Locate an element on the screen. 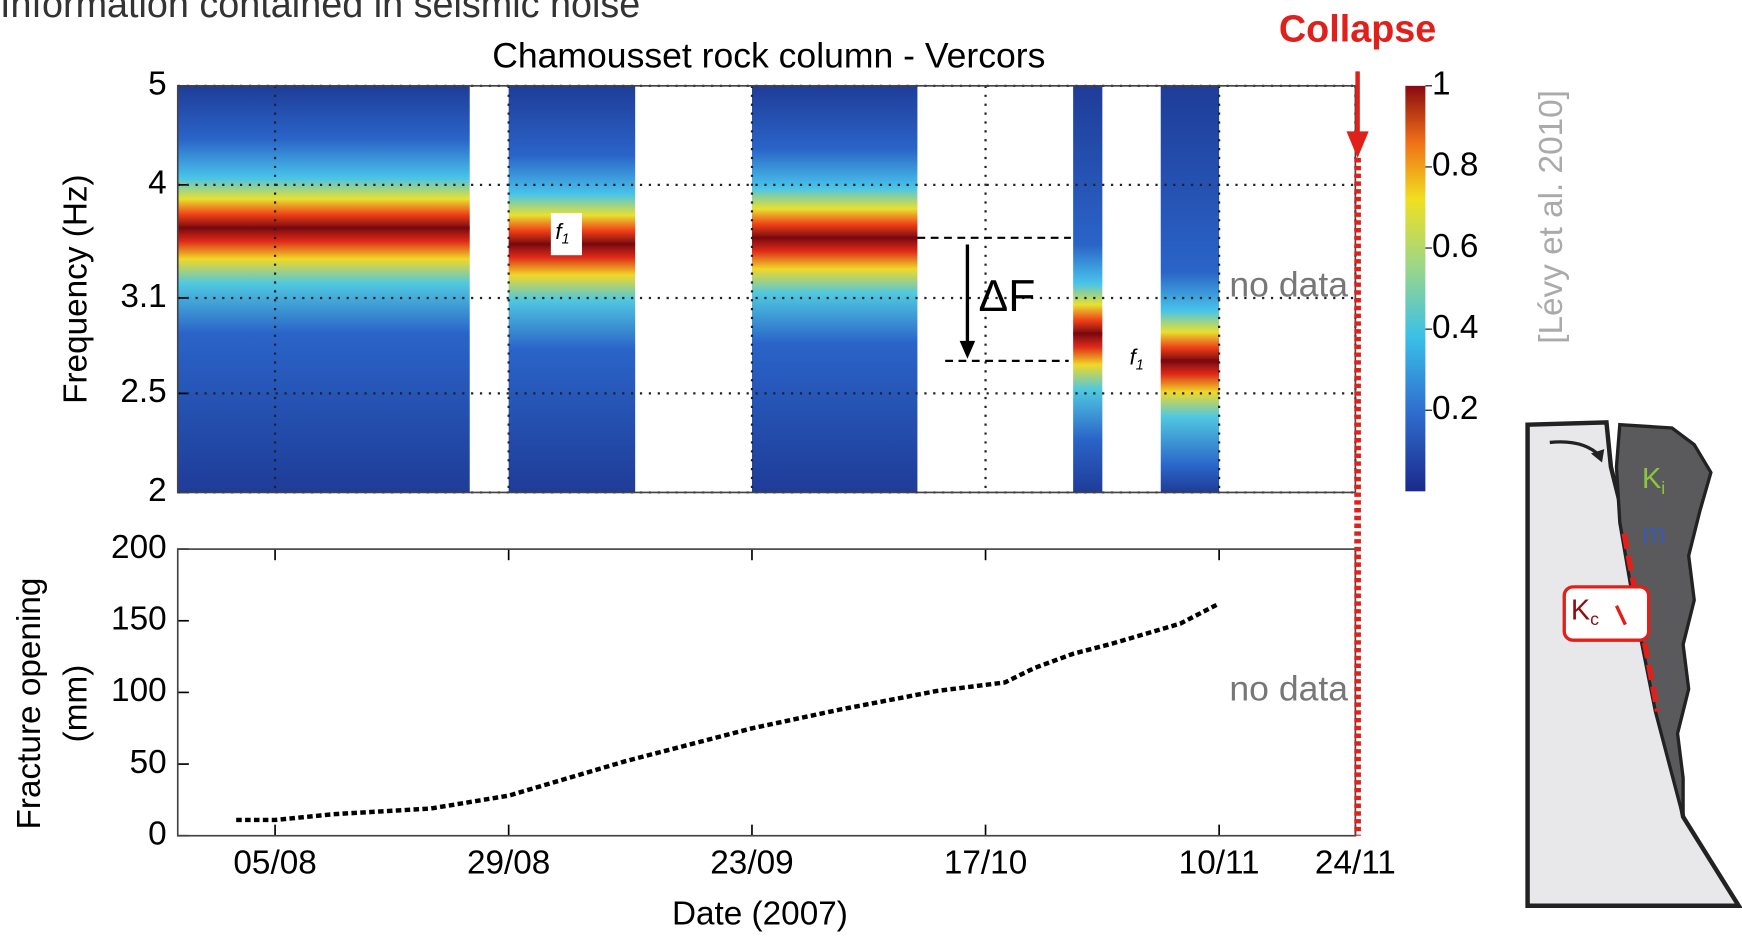 The image size is (1742, 936). y-axis-title: (mm) is located at coordinates (76, 704).